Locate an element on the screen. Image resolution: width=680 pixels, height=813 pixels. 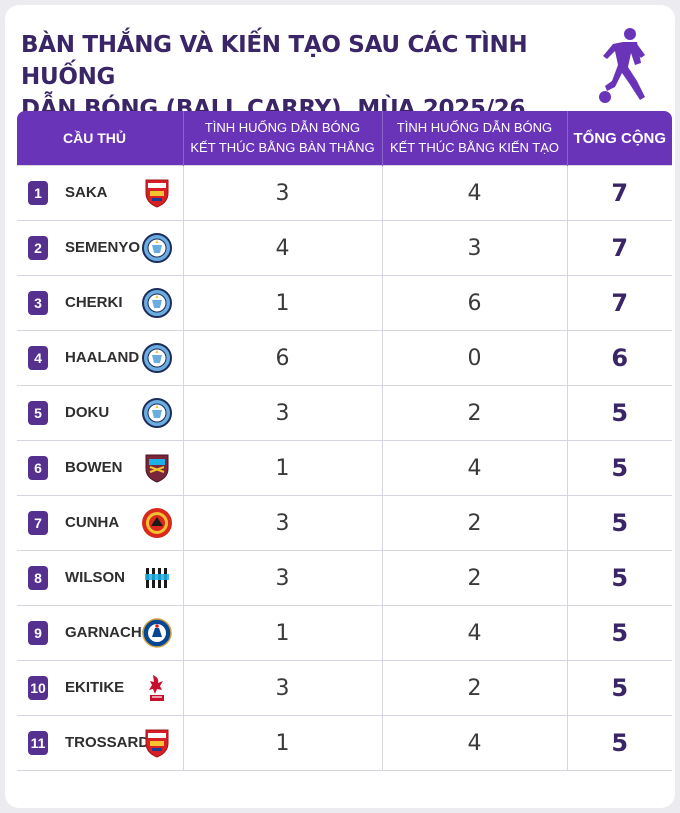
table-row: 2 SEMENYO 4 3 7 is located at coordinates (344, 248).